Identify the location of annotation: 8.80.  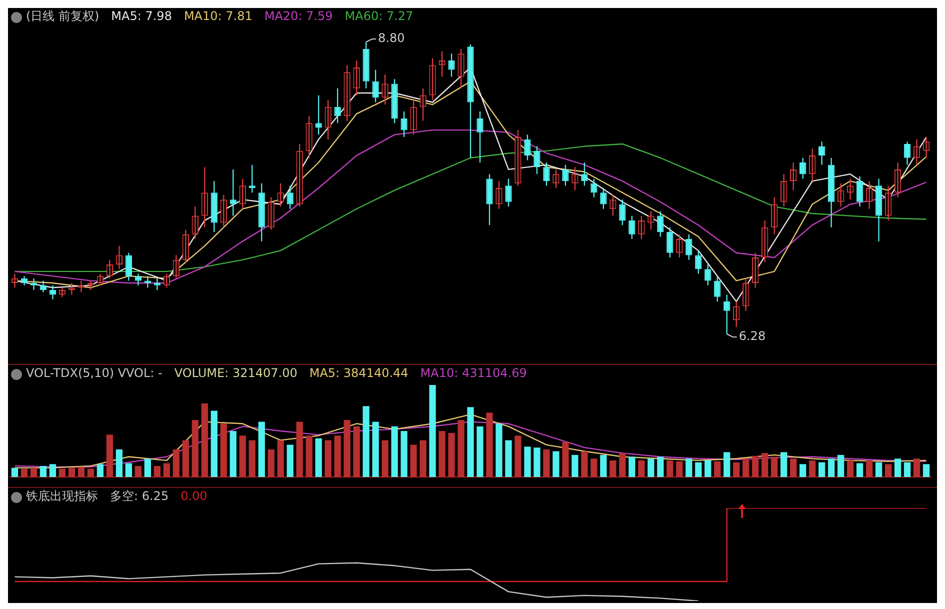
(391, 38).